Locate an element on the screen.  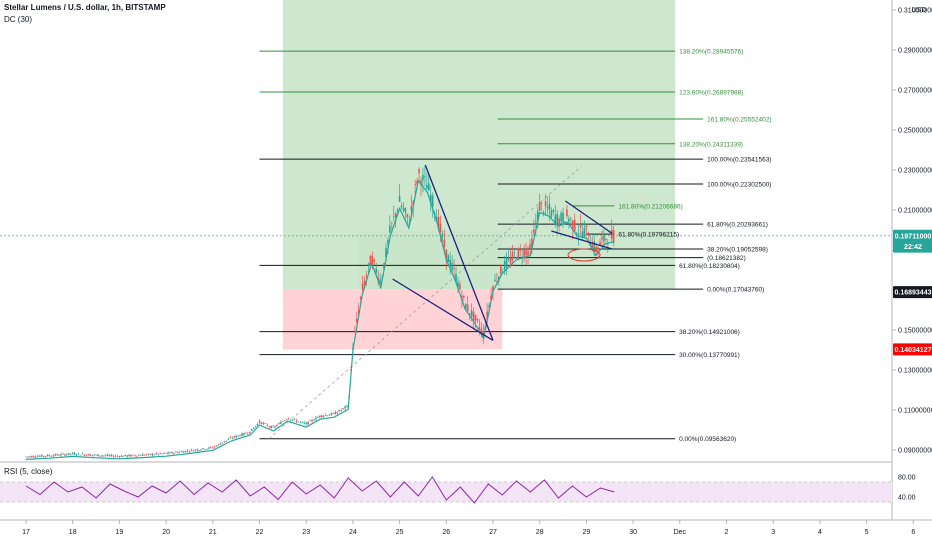
fib-label: 138.20%(0.24311339) is located at coordinates (711, 144).